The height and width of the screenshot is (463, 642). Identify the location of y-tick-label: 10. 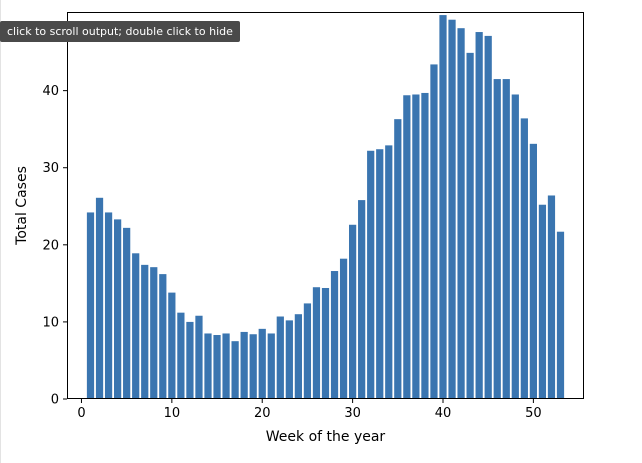
(50, 322).